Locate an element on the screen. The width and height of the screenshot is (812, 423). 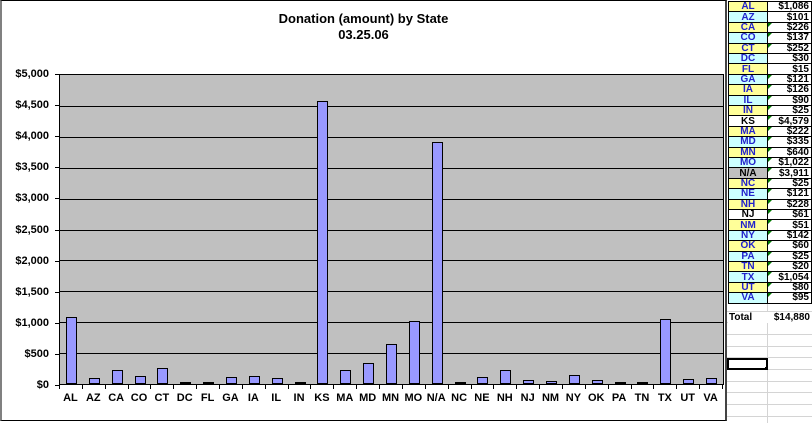
bar-AZ is located at coordinates (94, 381).